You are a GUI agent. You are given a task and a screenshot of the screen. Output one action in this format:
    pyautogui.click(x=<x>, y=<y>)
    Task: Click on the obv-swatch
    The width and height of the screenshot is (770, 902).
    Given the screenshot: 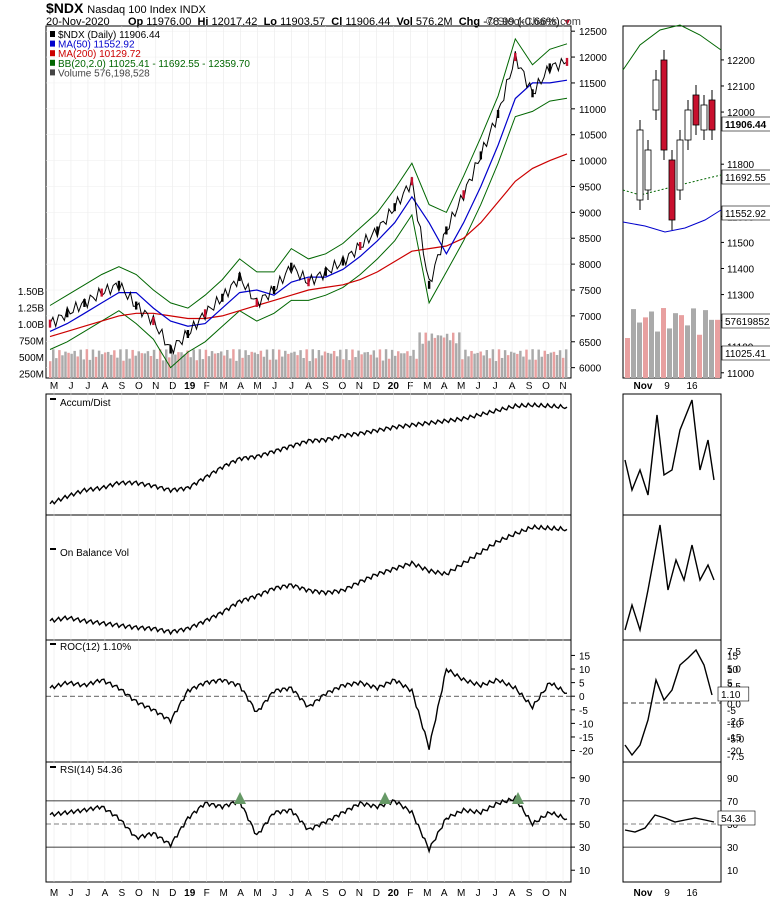 What is the action you would take?
    pyautogui.click(x=53, y=549)
    